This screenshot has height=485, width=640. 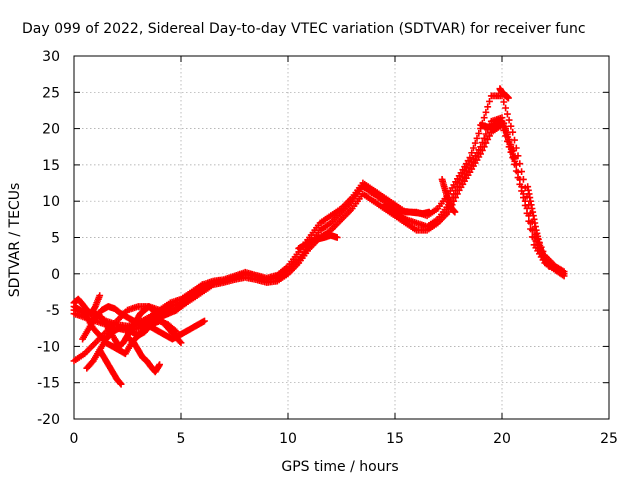 I want to click on y-axis-label: SDTVAR / TECUs, so click(x=15, y=240).